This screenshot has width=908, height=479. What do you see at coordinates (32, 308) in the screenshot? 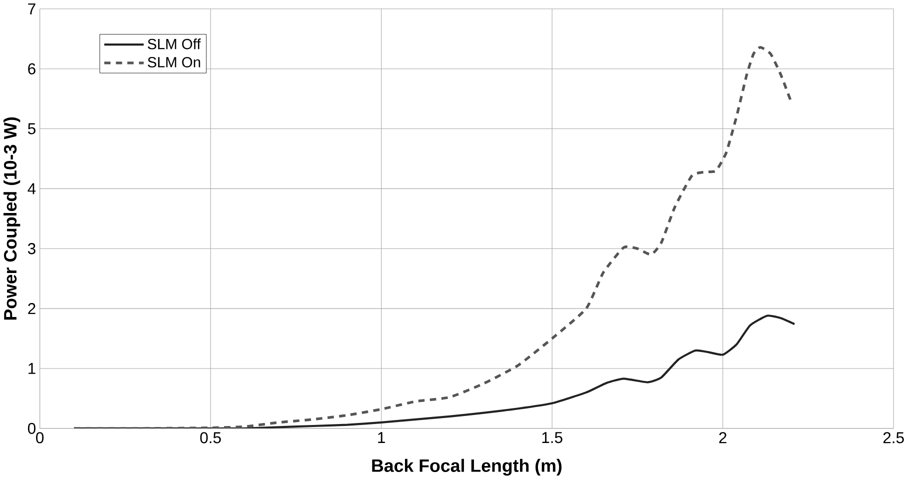
I see `y-tick-label: 2` at bounding box center [32, 308].